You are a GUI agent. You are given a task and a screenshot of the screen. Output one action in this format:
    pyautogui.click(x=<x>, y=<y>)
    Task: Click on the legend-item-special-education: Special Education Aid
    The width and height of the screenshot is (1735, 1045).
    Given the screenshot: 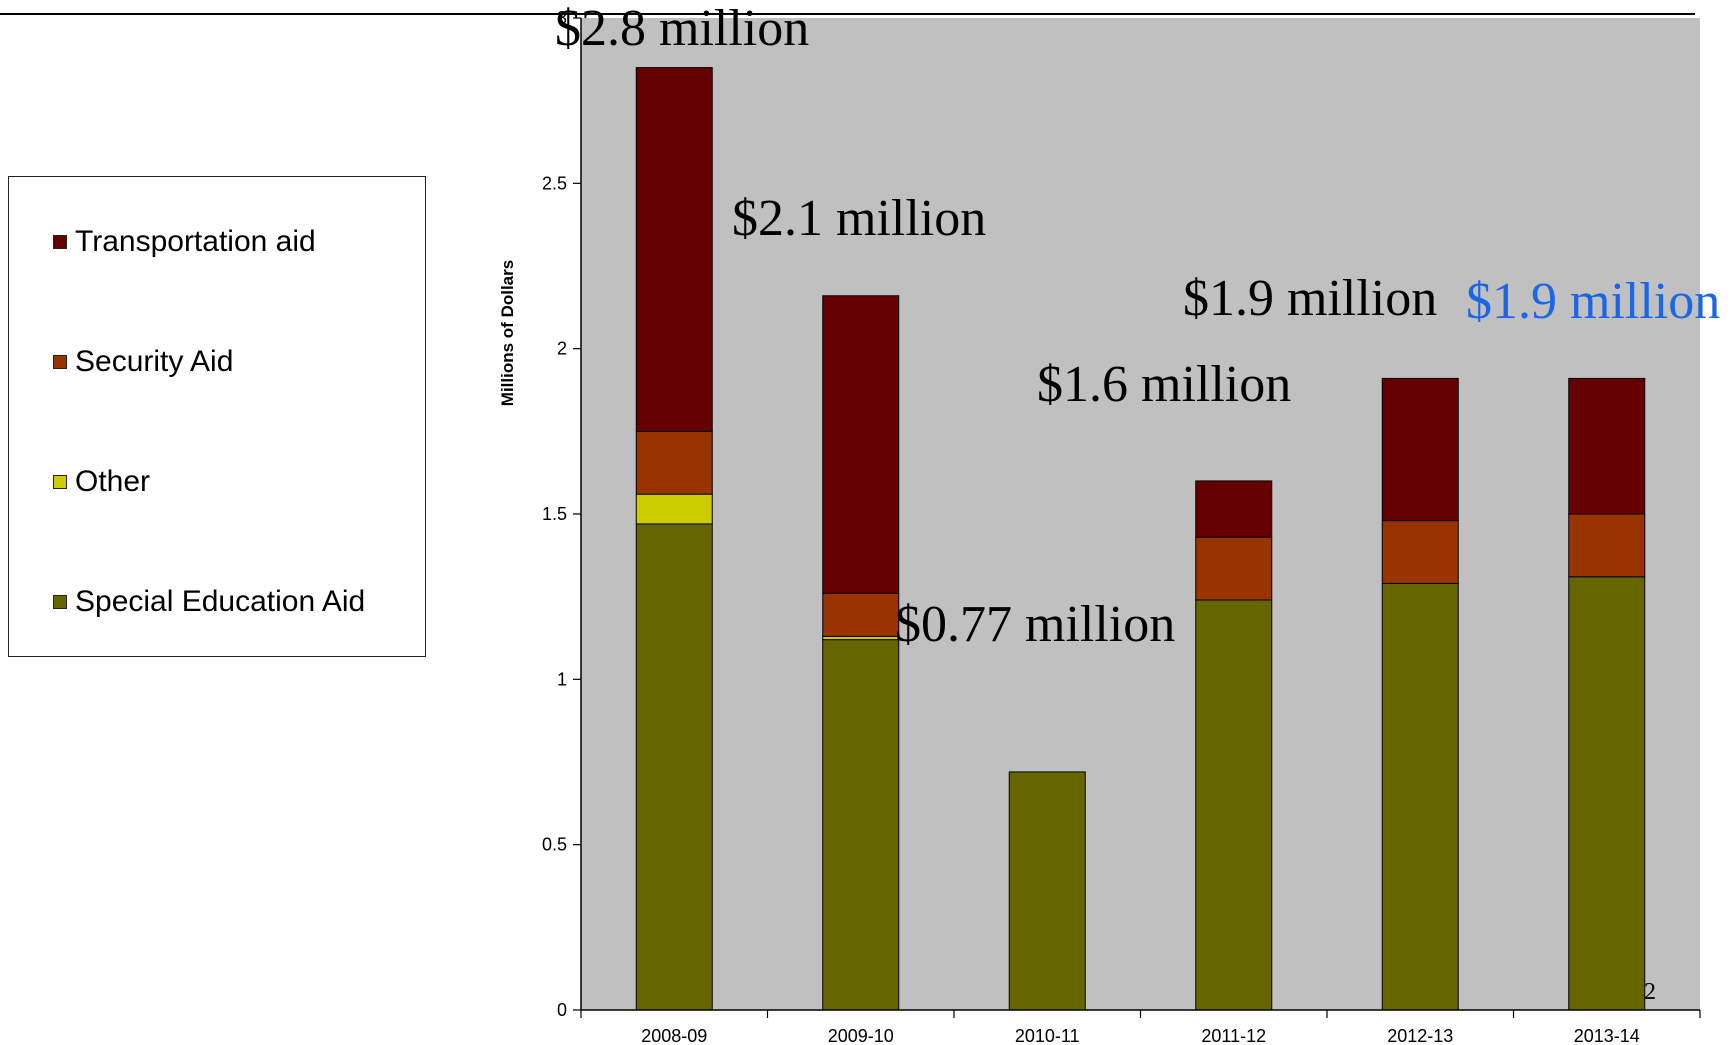 What is the action you would take?
    pyautogui.click(x=209, y=602)
    